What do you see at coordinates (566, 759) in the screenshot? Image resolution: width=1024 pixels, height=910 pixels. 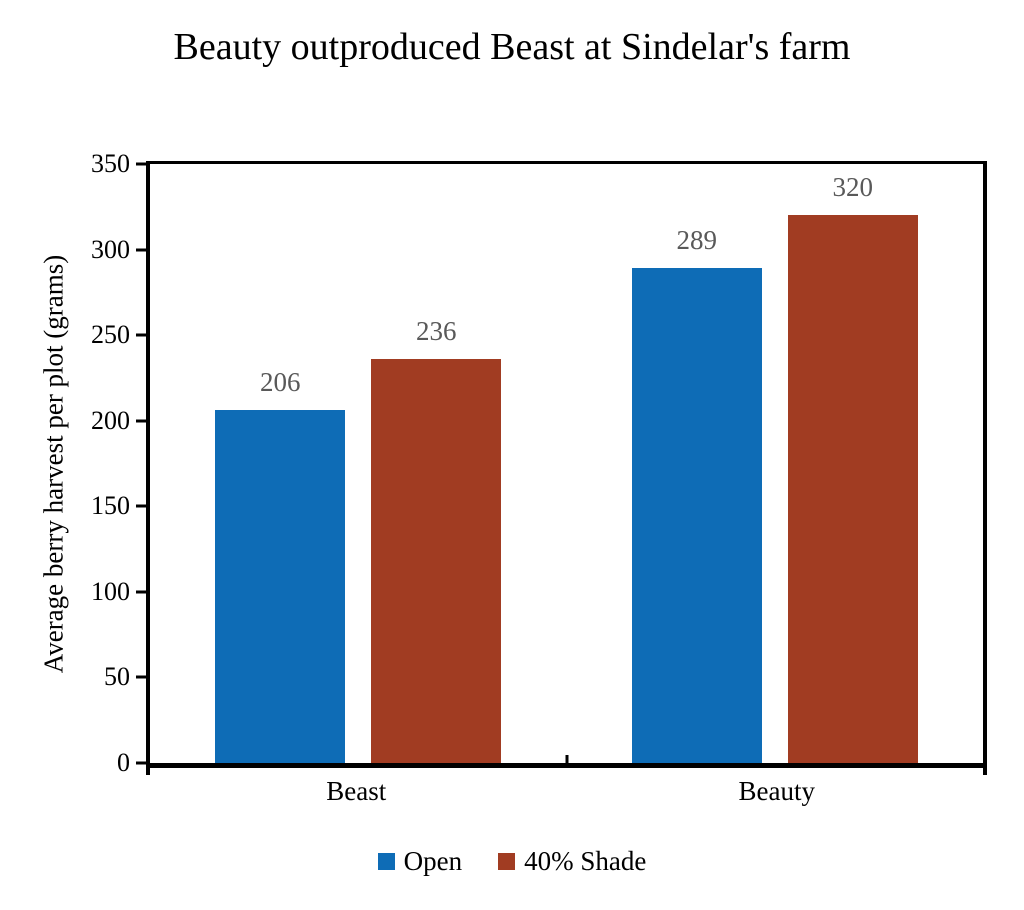 I see `category-divider-tick` at bounding box center [566, 759].